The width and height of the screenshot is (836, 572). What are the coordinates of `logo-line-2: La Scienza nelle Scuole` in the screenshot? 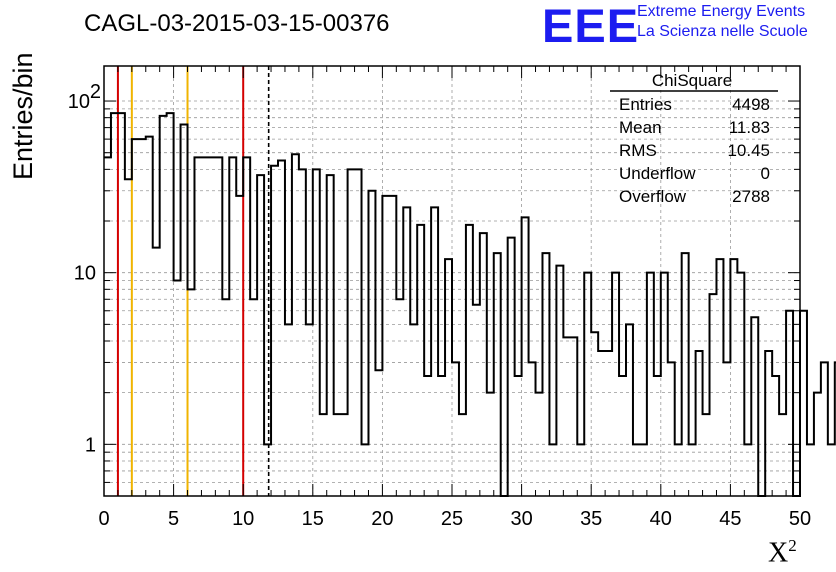 It's located at (722, 31).